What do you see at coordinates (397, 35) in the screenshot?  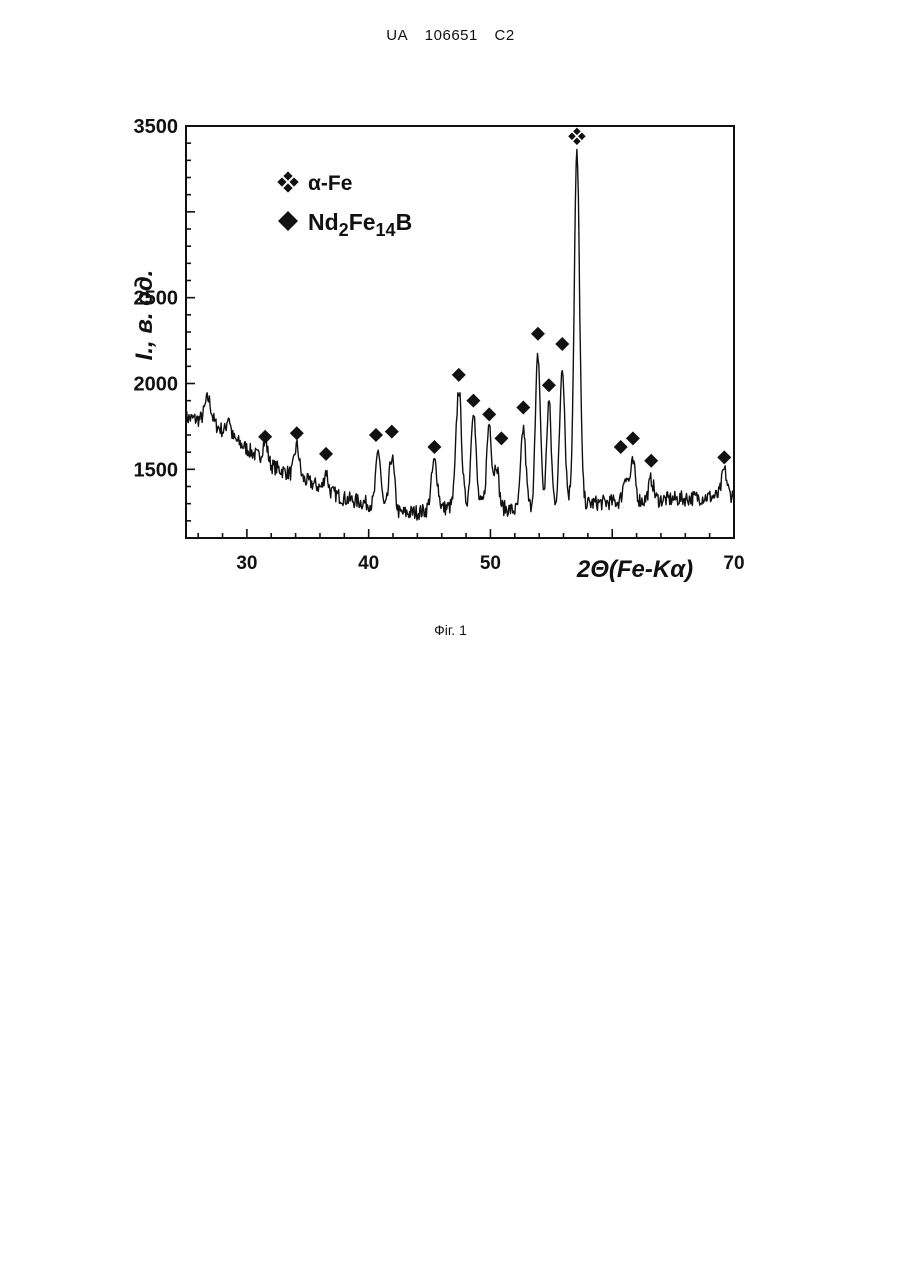 I see `header-country: UA` at bounding box center [397, 35].